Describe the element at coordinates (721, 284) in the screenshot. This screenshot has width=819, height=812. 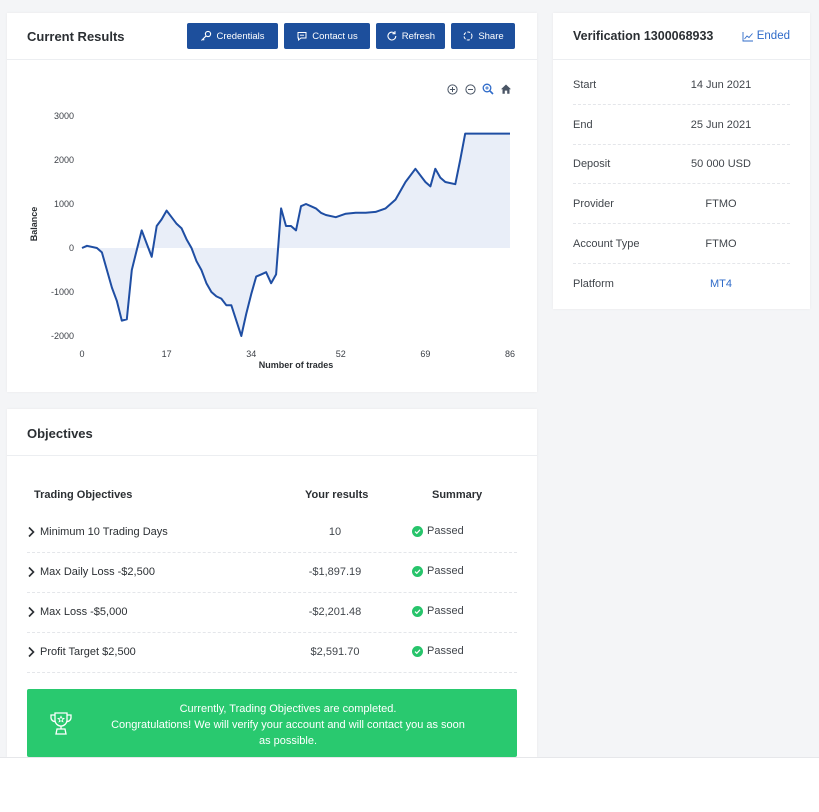
I see `platform-link: MT4` at that location.